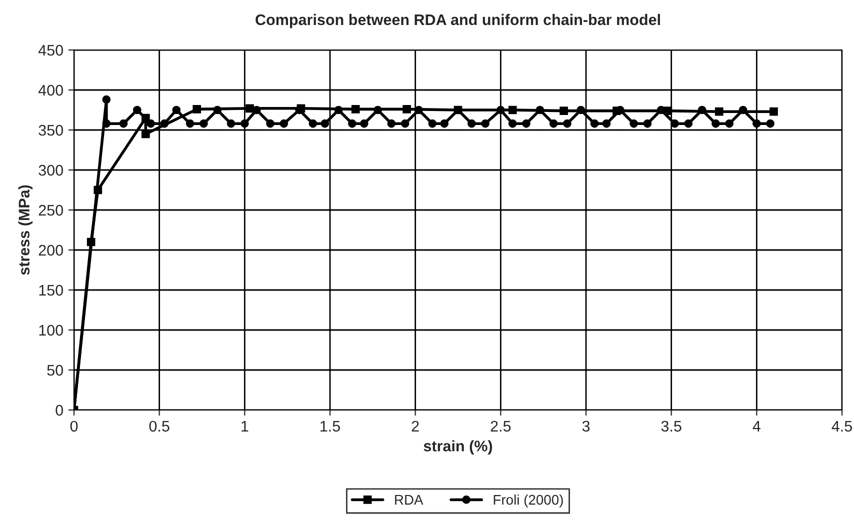 This screenshot has height=524, width=854. I want to click on x-tick-label: 3, so click(586, 426).